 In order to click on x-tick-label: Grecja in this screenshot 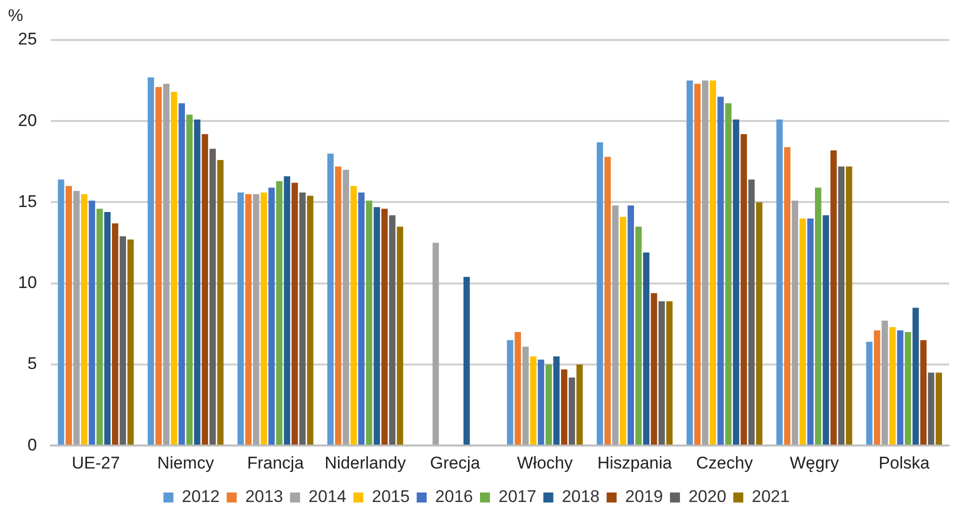, I will do `click(455, 462)`.